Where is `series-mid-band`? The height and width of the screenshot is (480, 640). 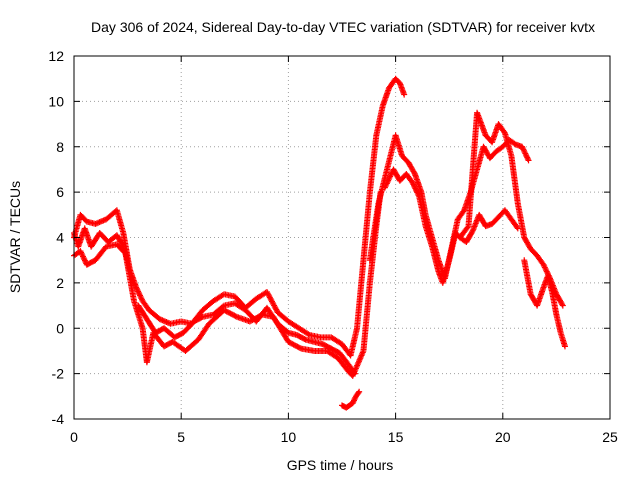
series-mid-band is located at coordinates (246, 338).